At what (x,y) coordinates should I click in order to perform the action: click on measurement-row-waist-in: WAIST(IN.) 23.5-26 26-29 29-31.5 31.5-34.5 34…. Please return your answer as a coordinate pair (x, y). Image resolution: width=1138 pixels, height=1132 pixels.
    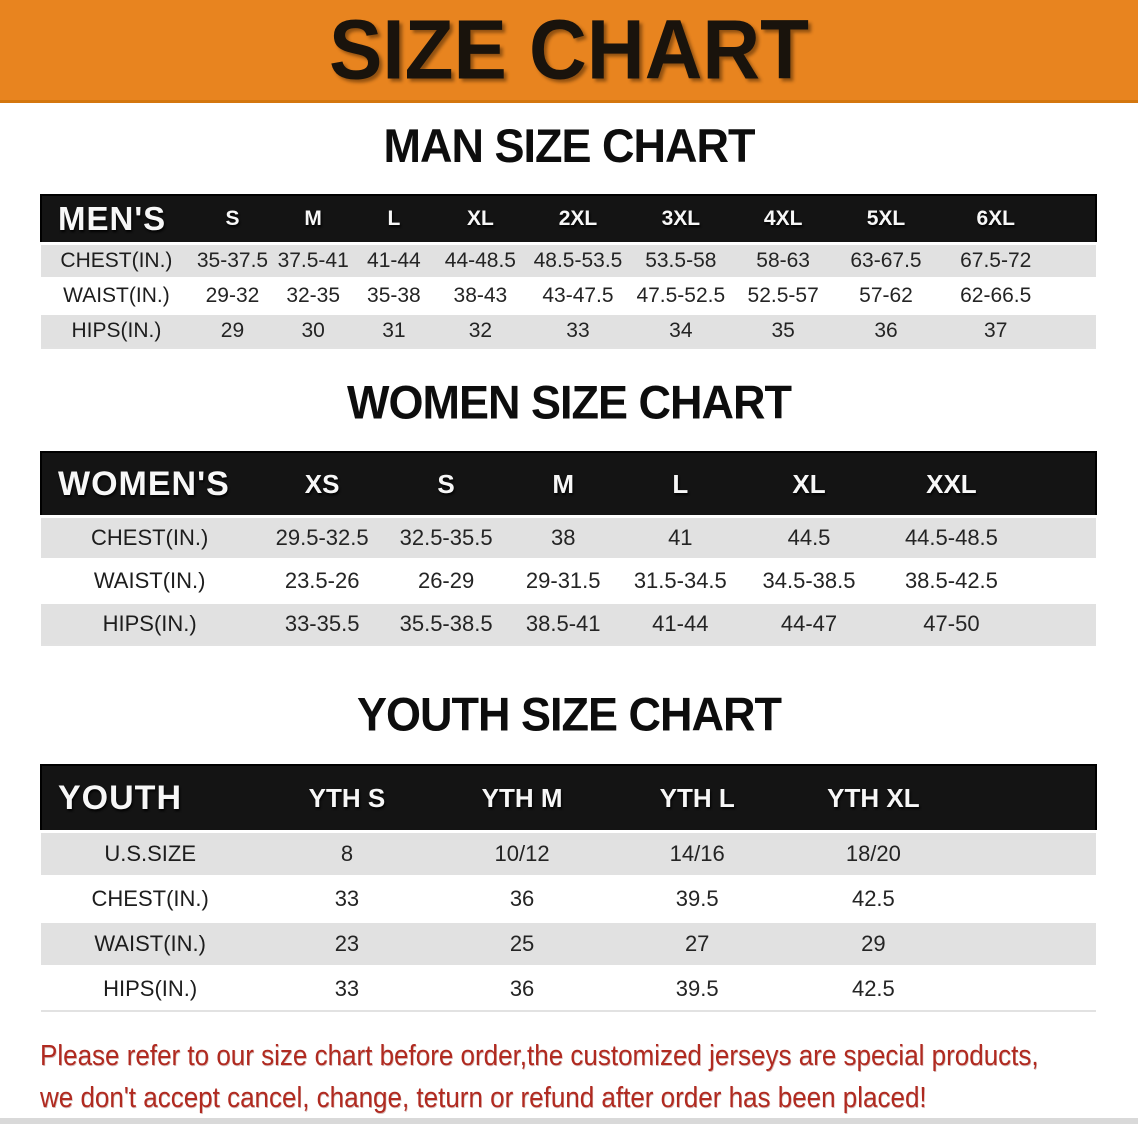
    Looking at the image, I should click on (568, 581).